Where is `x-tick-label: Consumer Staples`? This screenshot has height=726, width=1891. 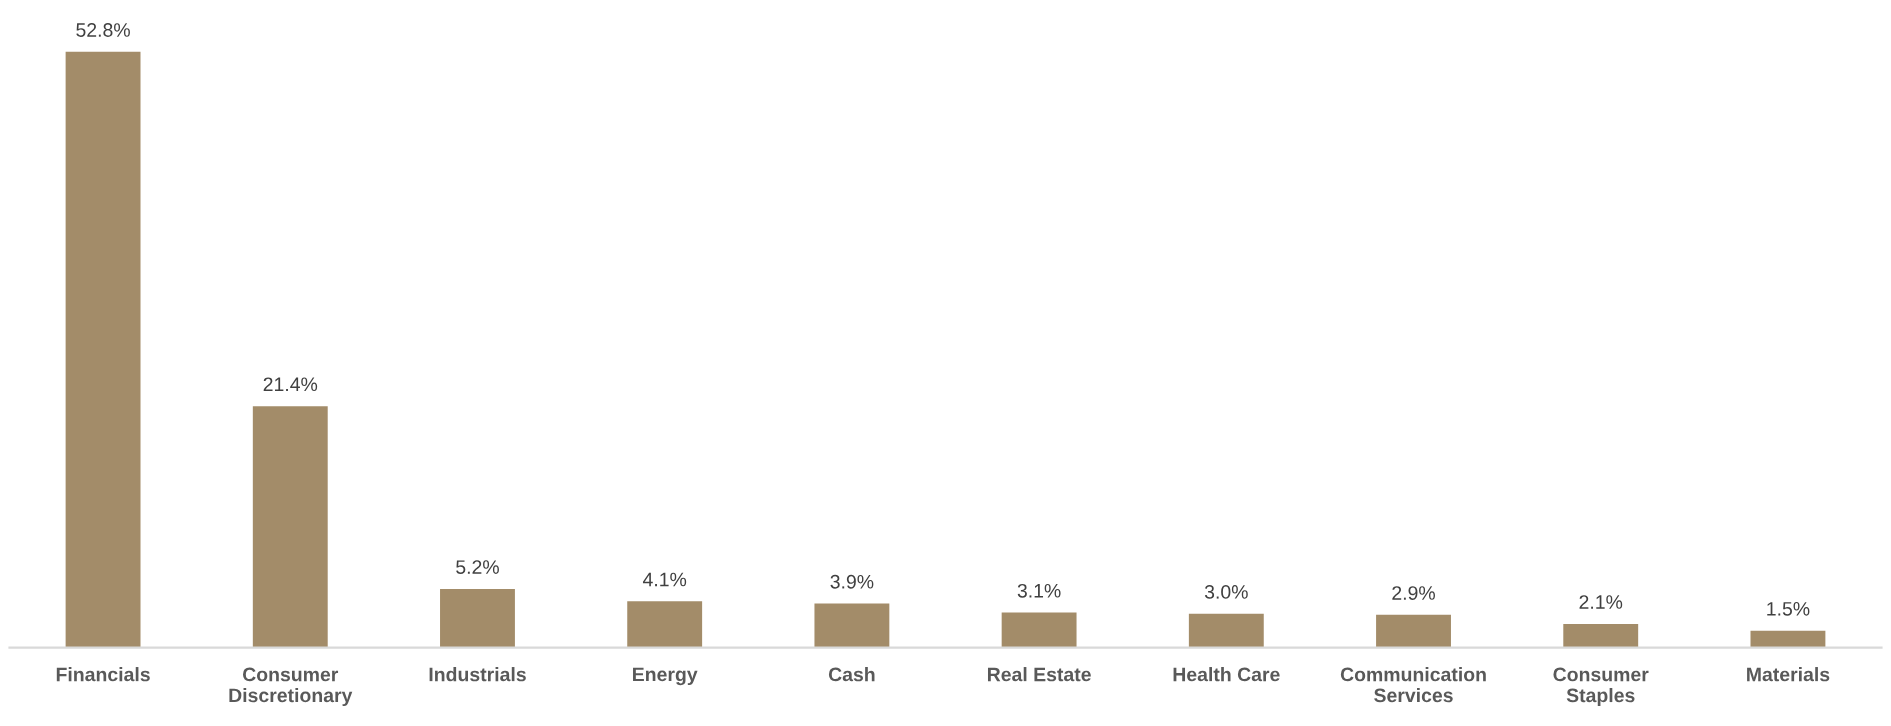
x-tick-label: Consumer Staples is located at coordinates (1601, 687).